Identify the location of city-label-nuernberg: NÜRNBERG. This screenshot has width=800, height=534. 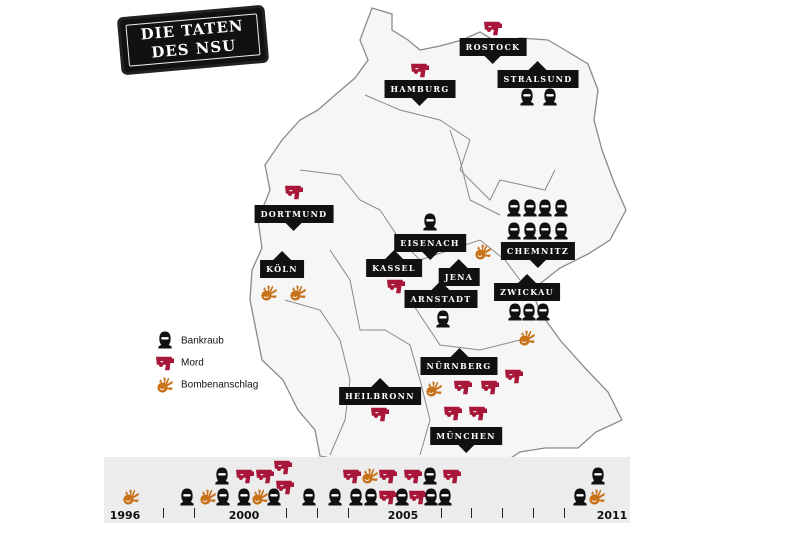
(459, 361).